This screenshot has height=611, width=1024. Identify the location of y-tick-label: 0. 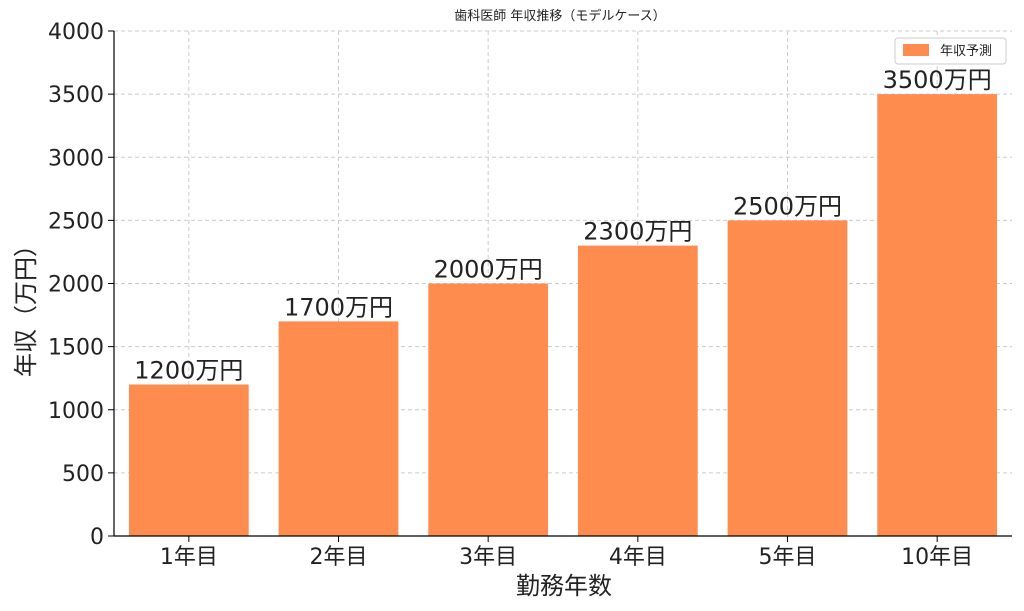
(97, 537).